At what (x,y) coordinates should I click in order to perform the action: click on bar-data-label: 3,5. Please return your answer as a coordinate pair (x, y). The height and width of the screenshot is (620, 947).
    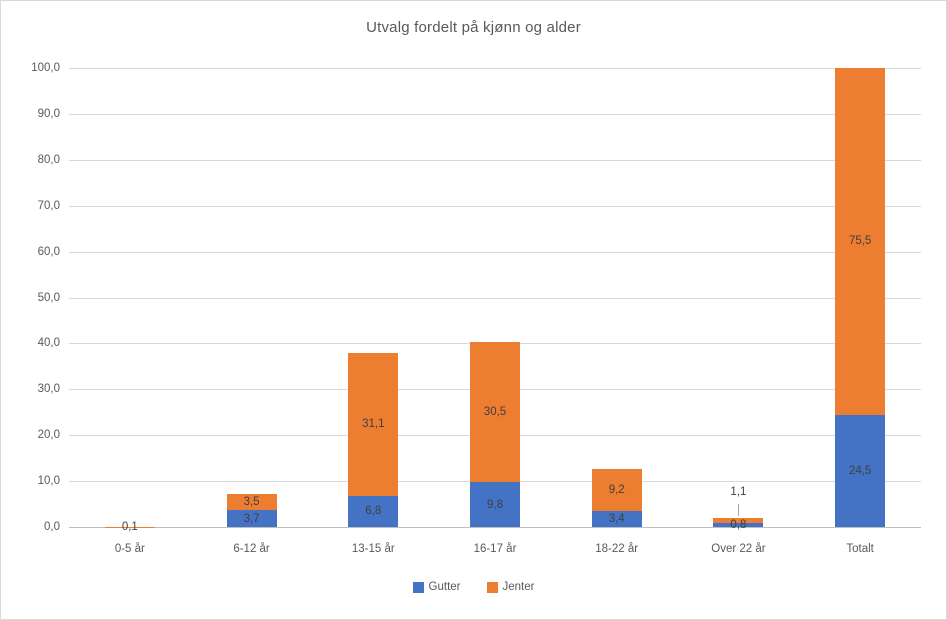
    Looking at the image, I should click on (251, 501).